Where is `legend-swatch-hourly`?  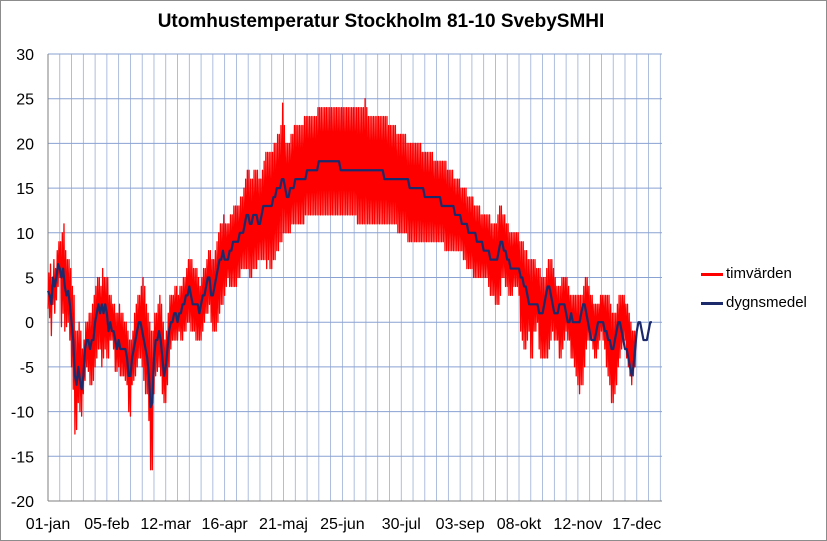
legend-swatch-hourly is located at coordinates (712, 274).